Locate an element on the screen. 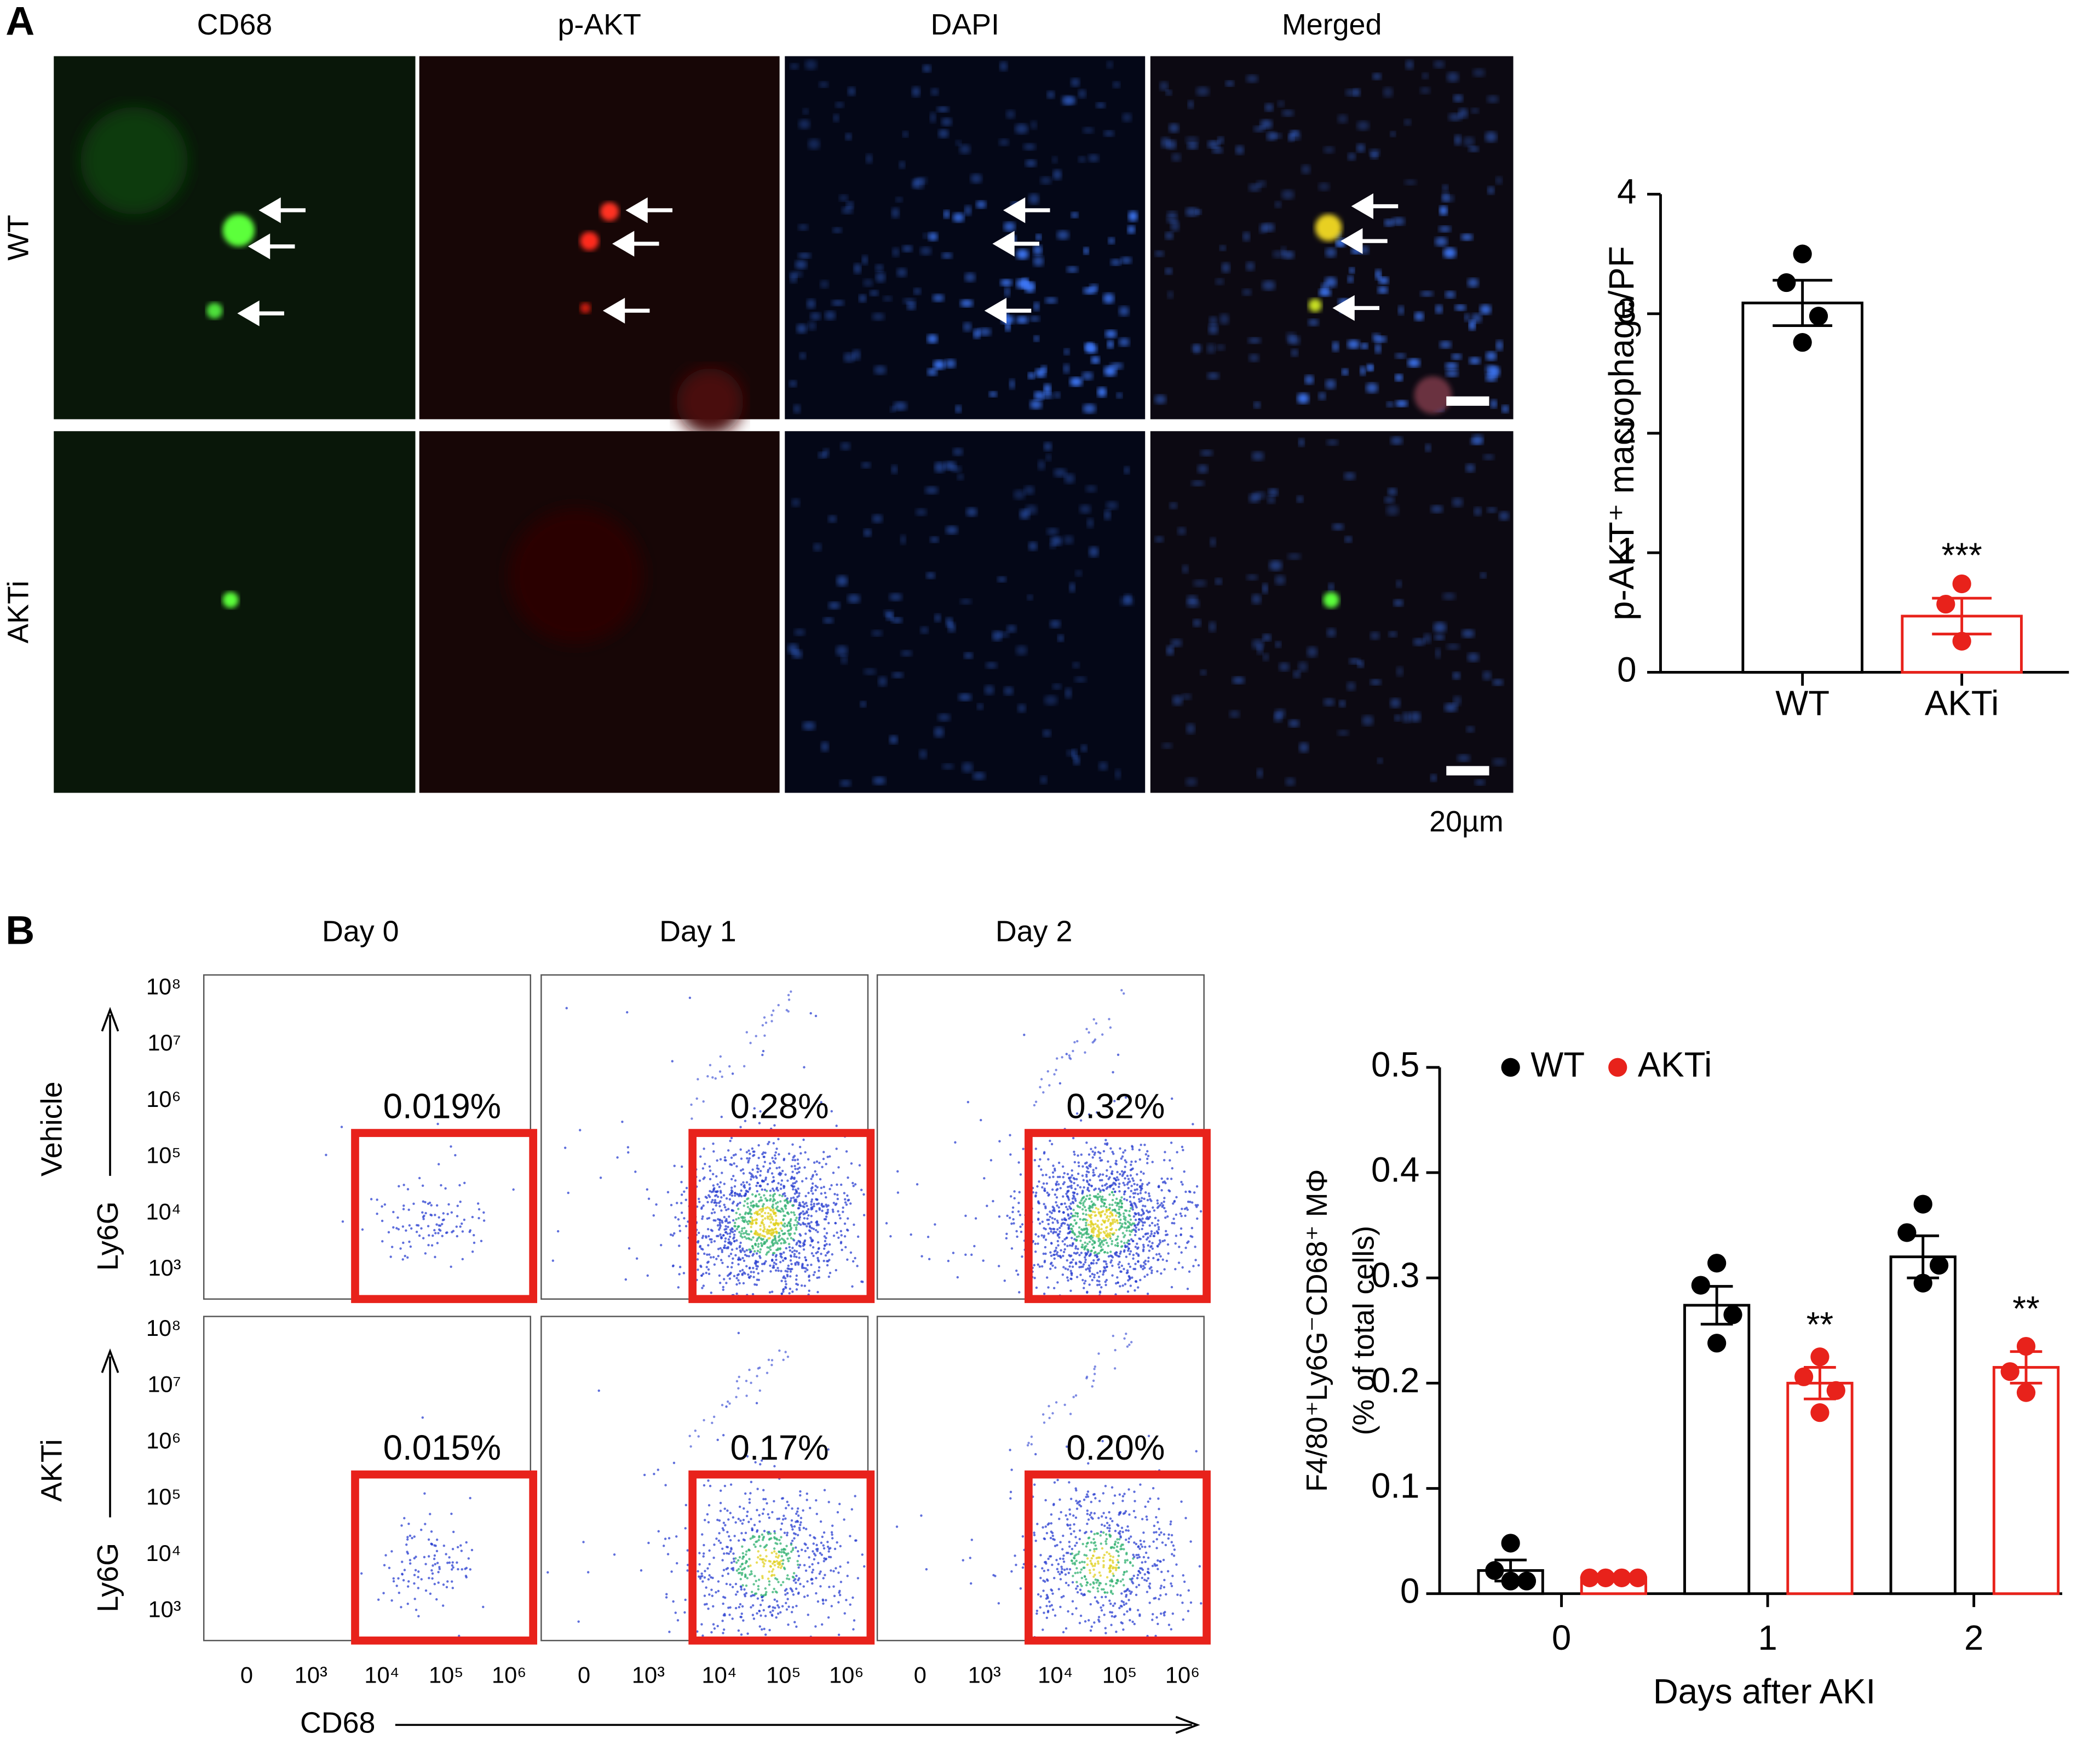 The height and width of the screenshot is (1745, 2100). channel-label: DAPI is located at coordinates (964, 25).